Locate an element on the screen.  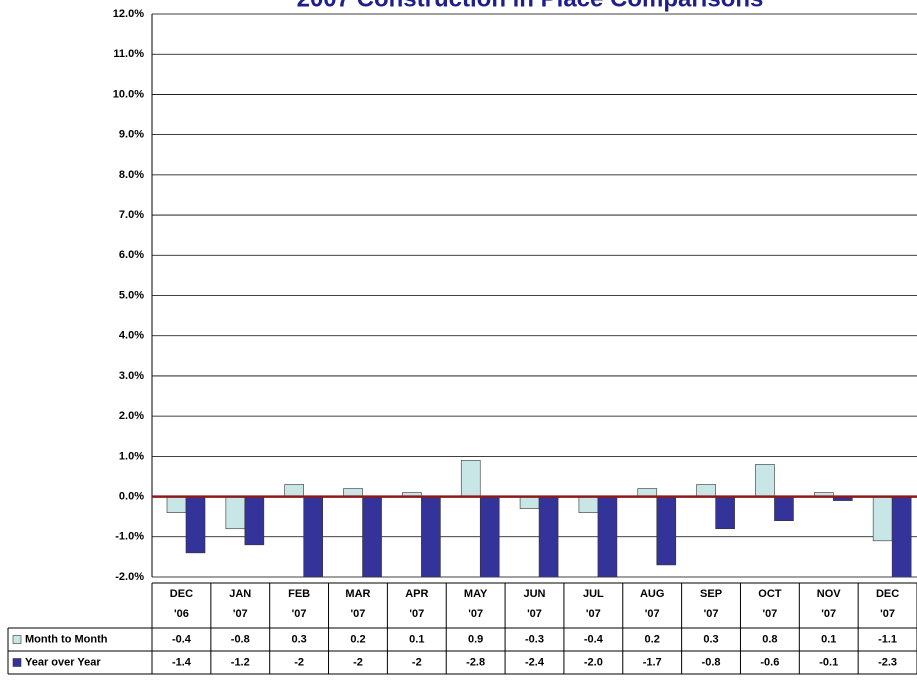
legend-label: Month to Month is located at coordinates (66, 639).